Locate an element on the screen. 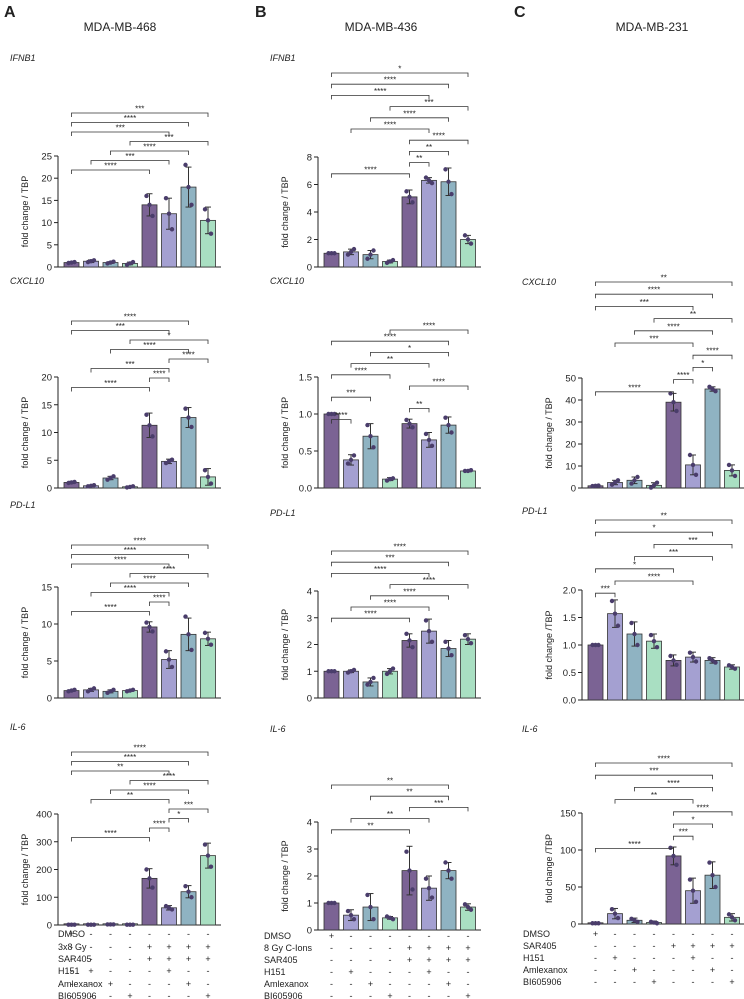 The width and height of the screenshot is (744, 999). significance-label: *** is located at coordinates (653, 771).